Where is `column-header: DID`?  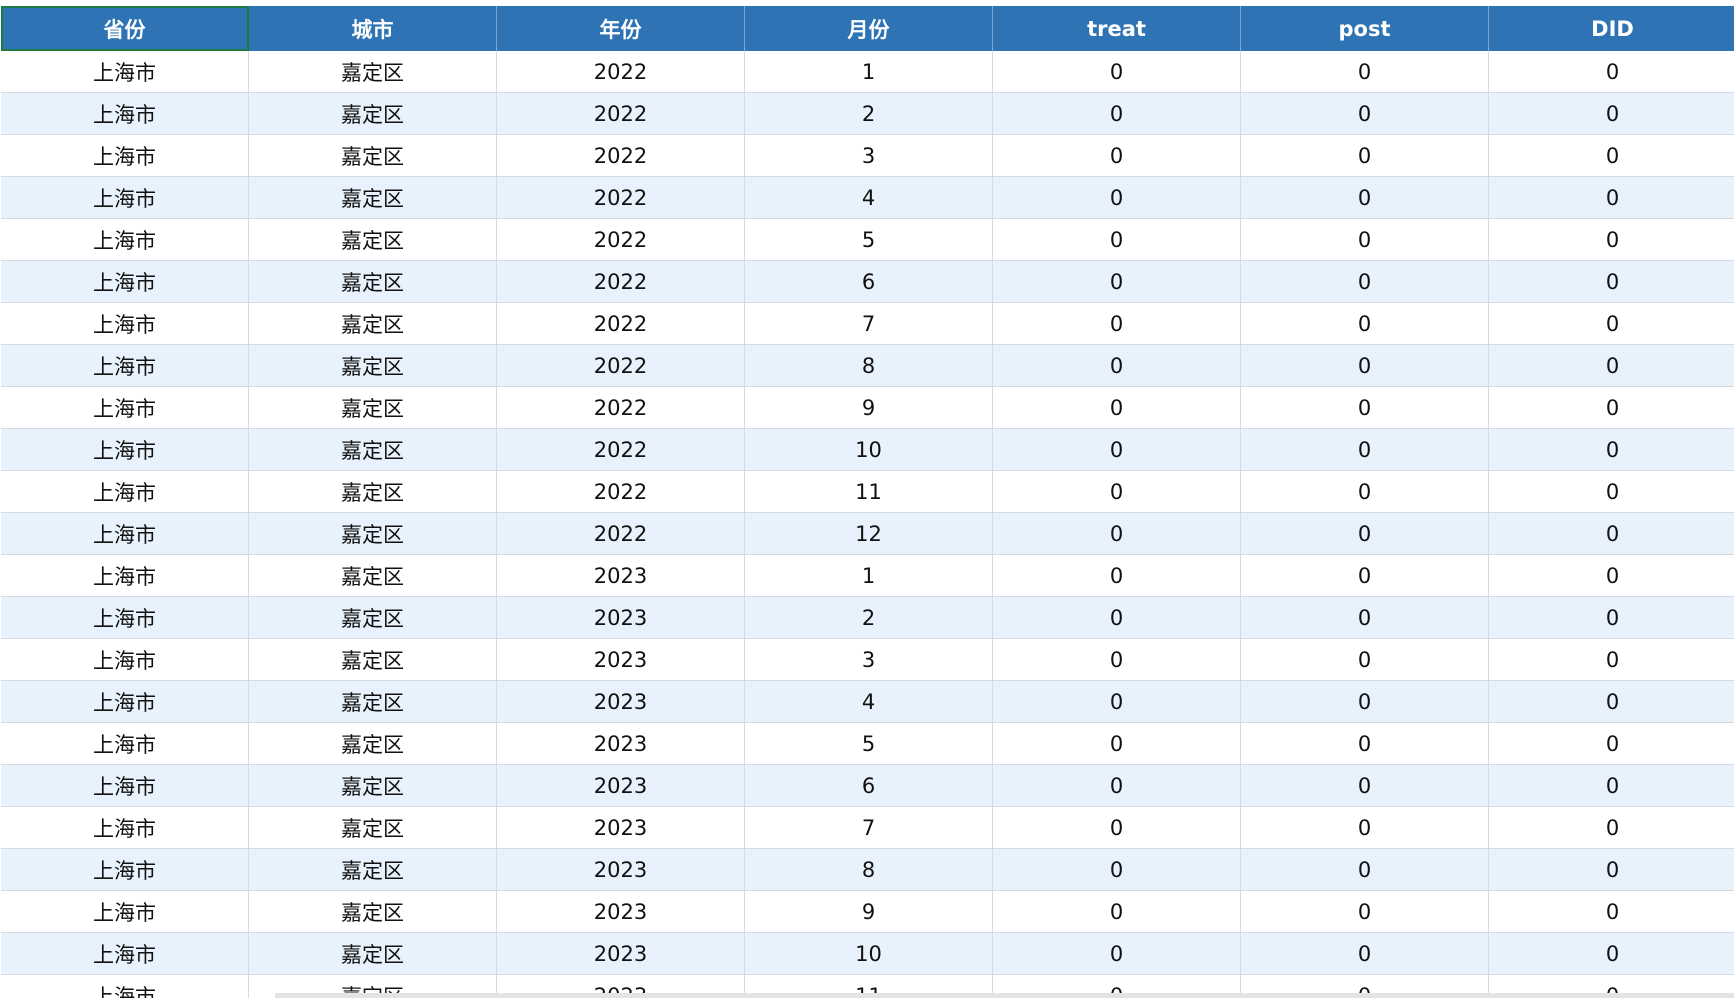
column-header: DID is located at coordinates (1611, 28).